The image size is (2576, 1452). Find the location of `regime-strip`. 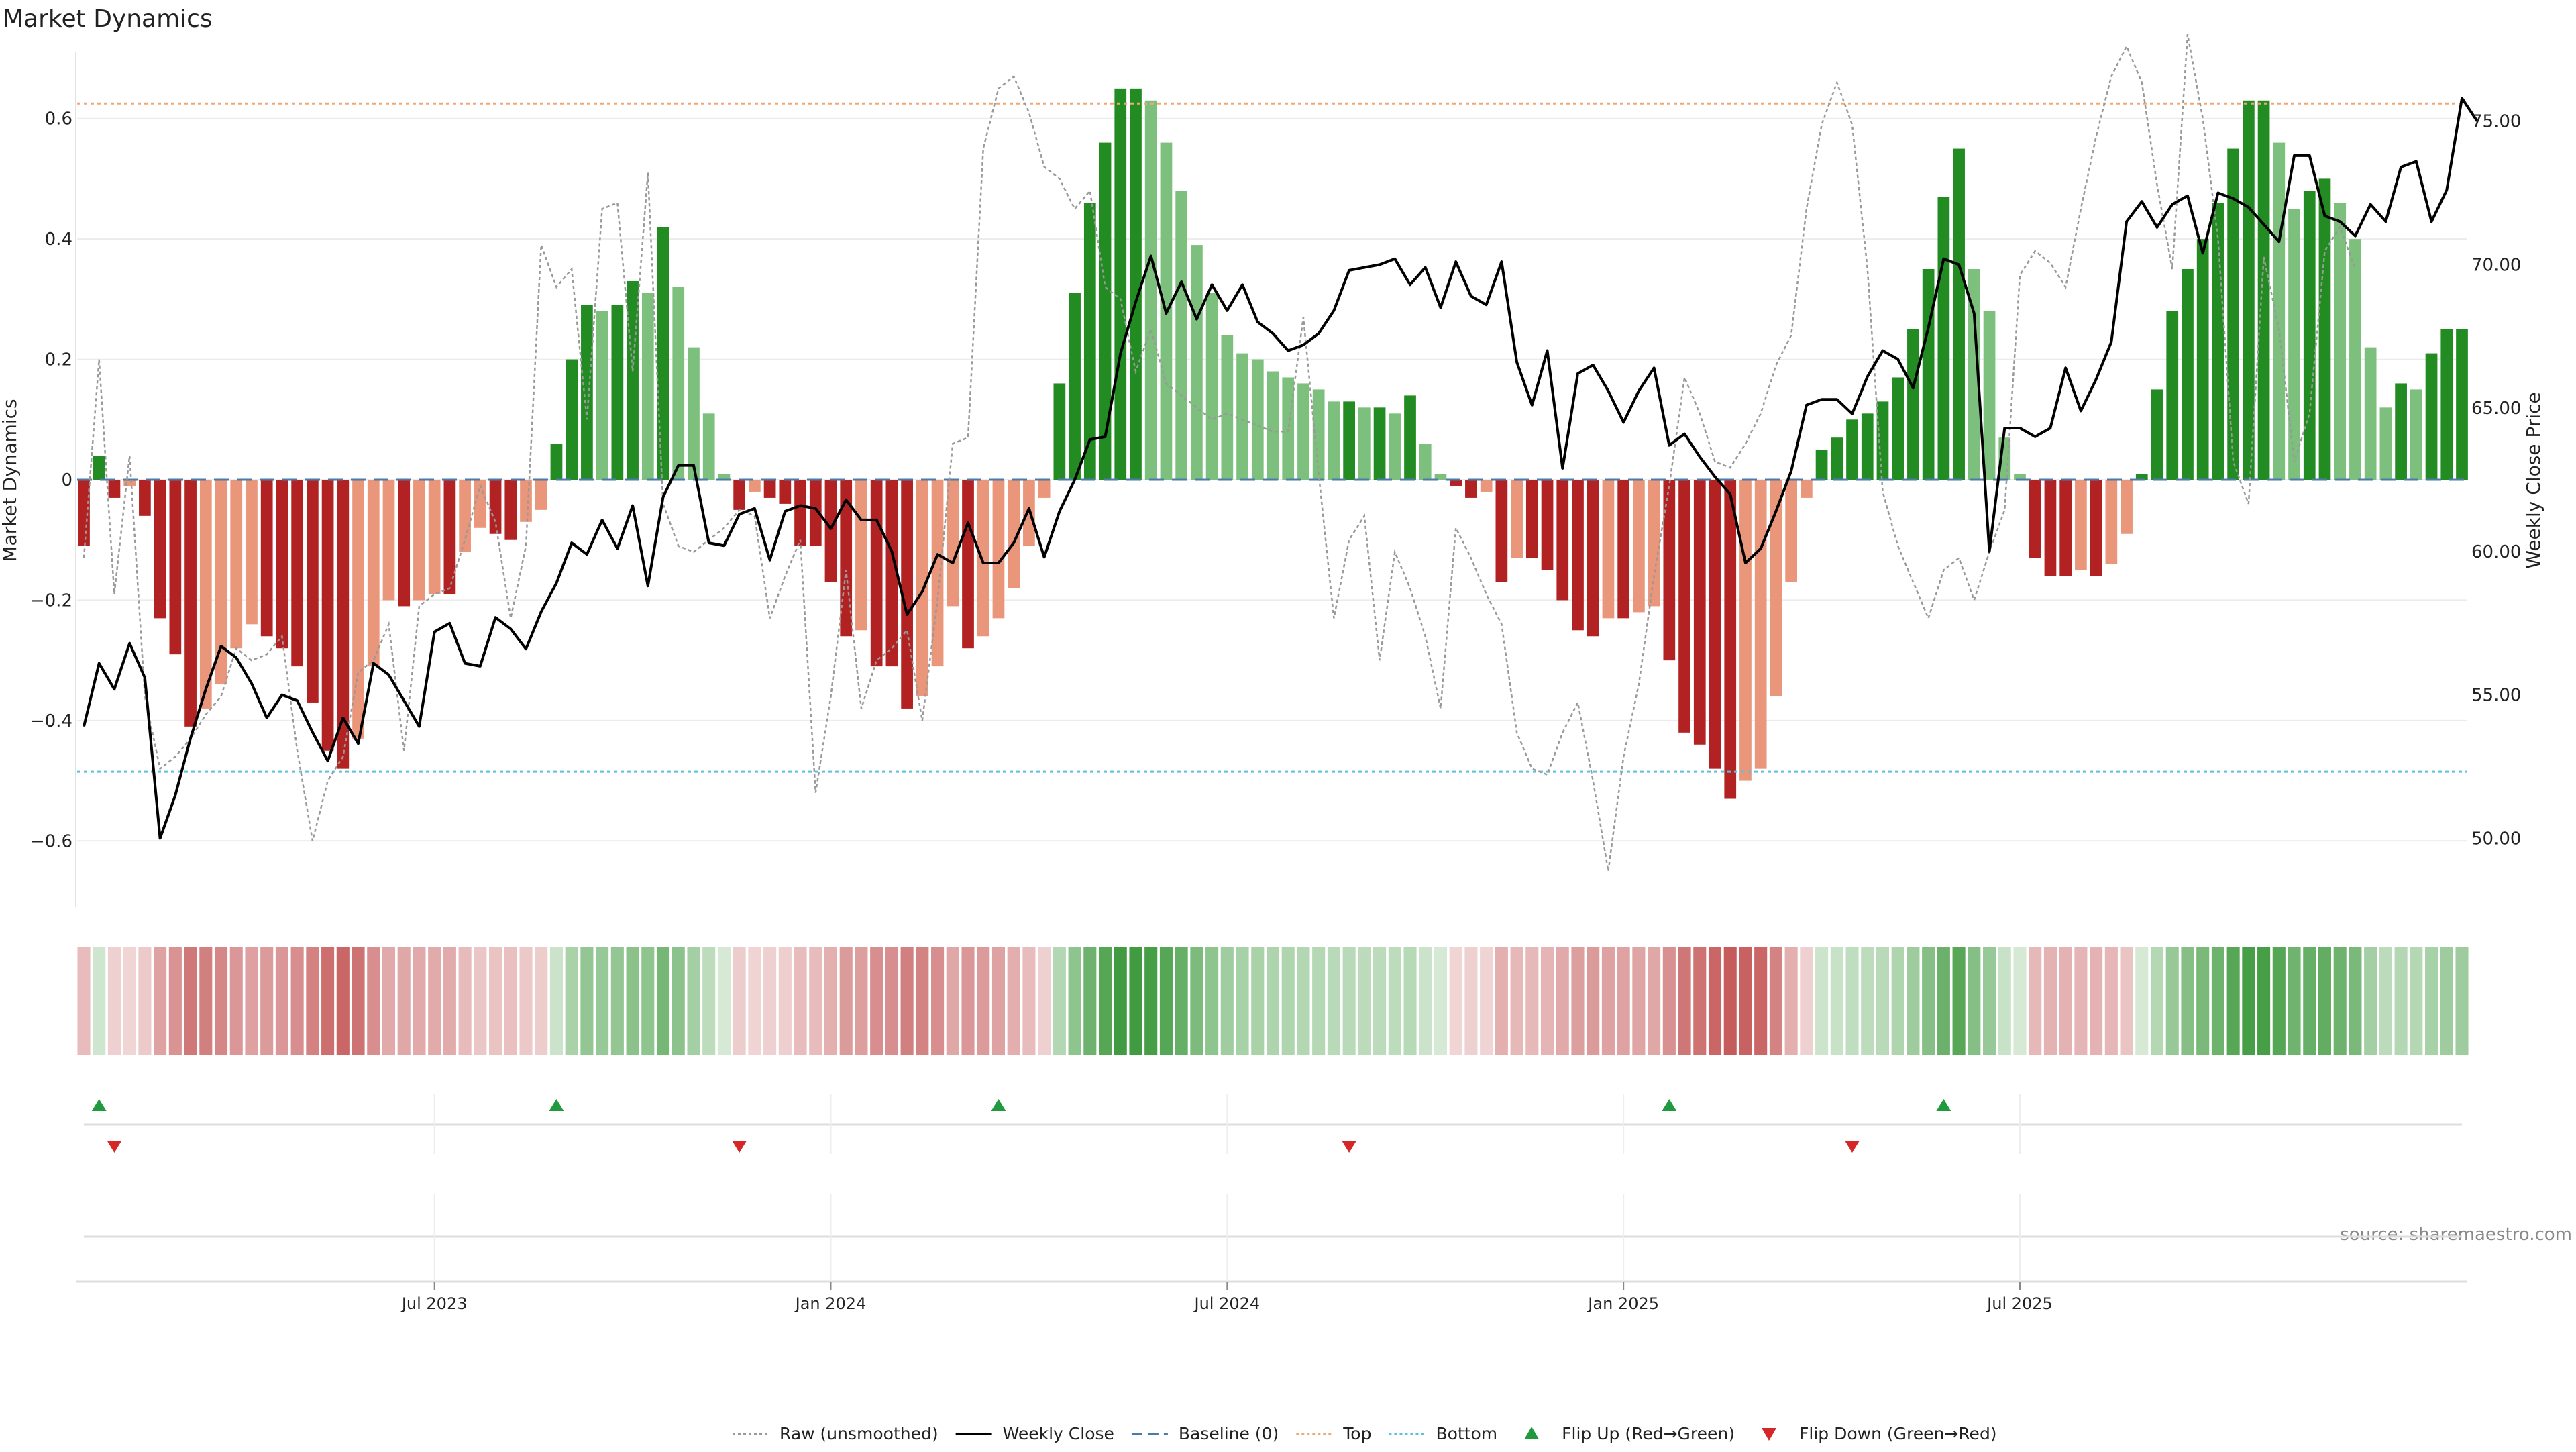

regime-strip is located at coordinates (1273, 1001).